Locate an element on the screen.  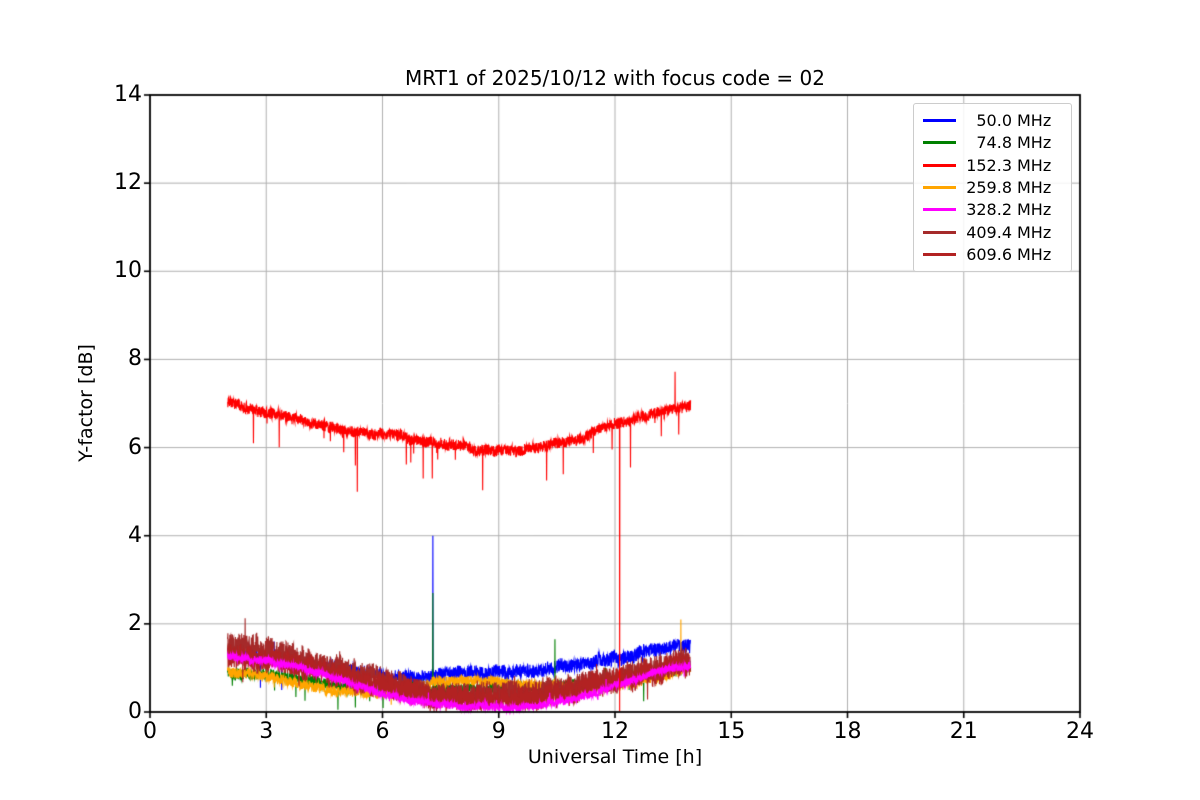
legend-item-label: 74.8 is located at coordinates (994, 143).